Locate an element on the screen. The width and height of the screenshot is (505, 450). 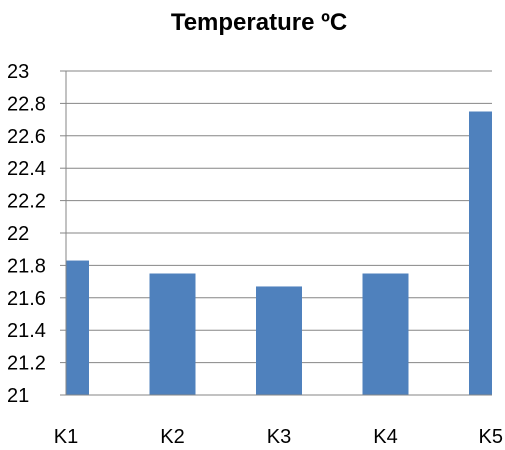
x-tick-labels: K1 K2 K3 K4 K5 is located at coordinates (278, 437).